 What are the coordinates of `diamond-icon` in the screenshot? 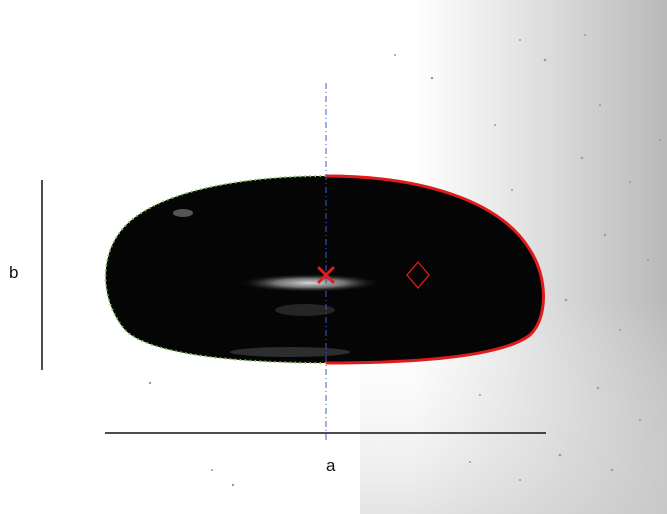 It's located at (418, 275).